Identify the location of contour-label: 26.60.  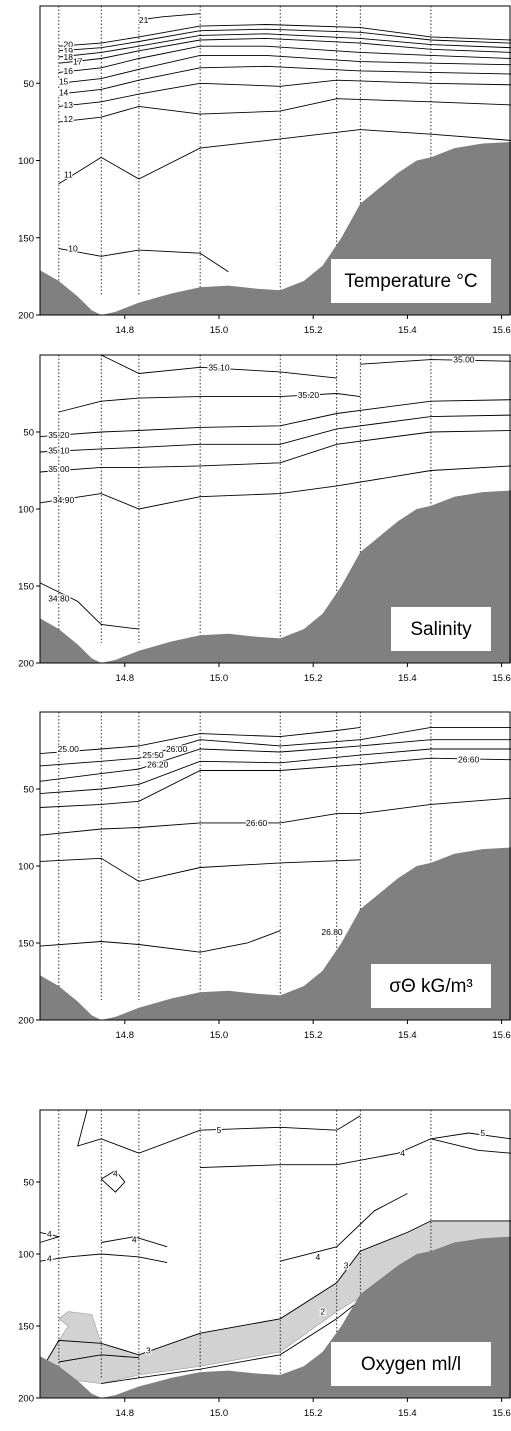
(257, 823).